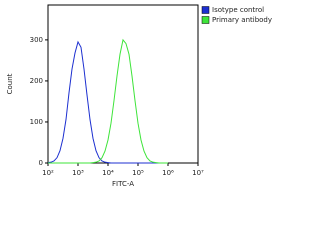 The width and height of the screenshot is (320, 240). Describe the element at coordinates (36, 81) in the screenshot. I see `y-tick-label: 200` at that location.